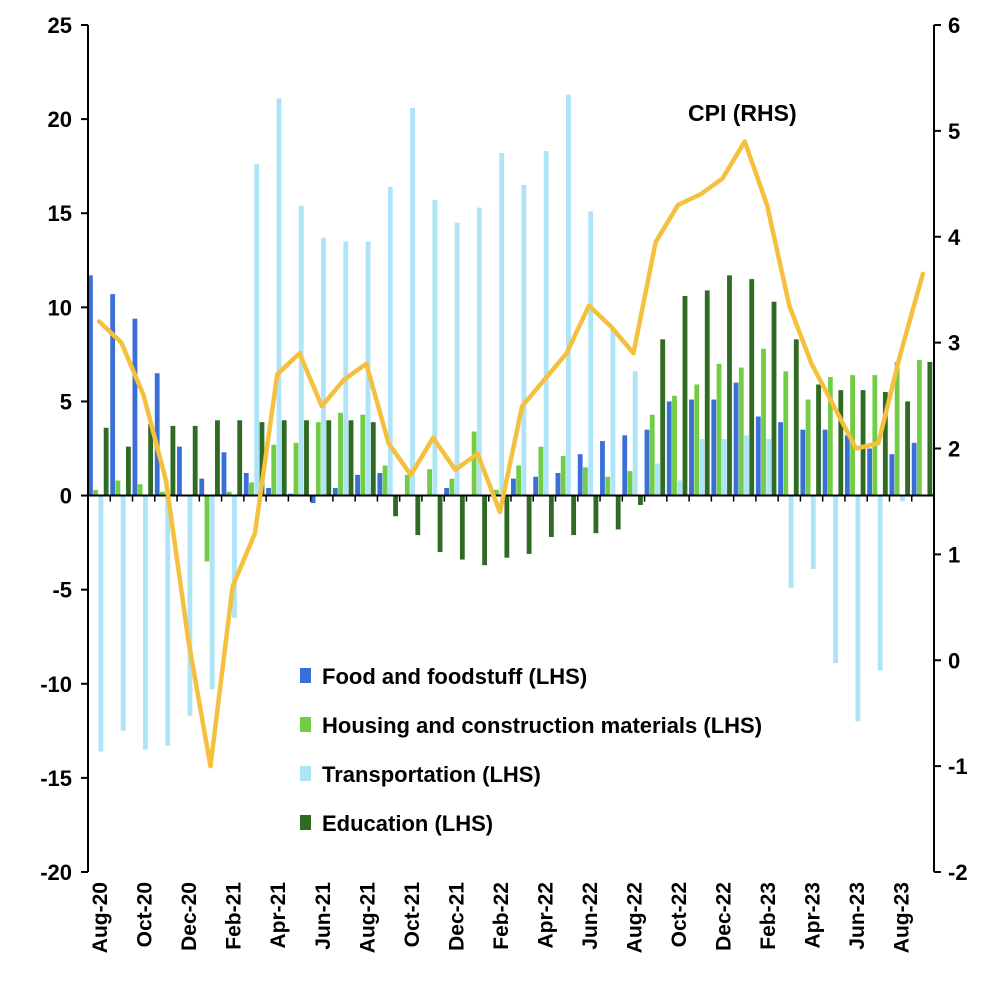  Describe the element at coordinates (60, 307) in the screenshot. I see `left-tick-label: 10` at that location.